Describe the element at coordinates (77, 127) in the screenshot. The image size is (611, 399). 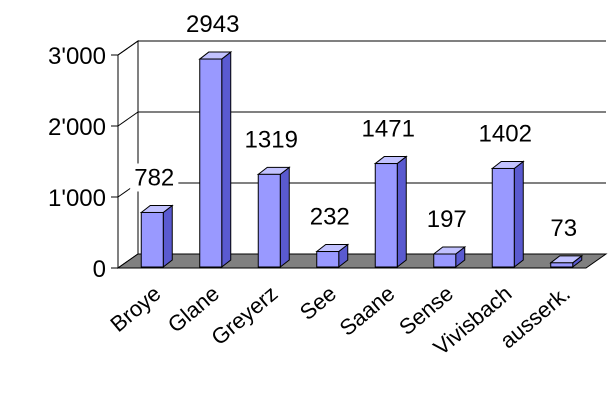
I see `y-tick-label: 2'000` at that location.